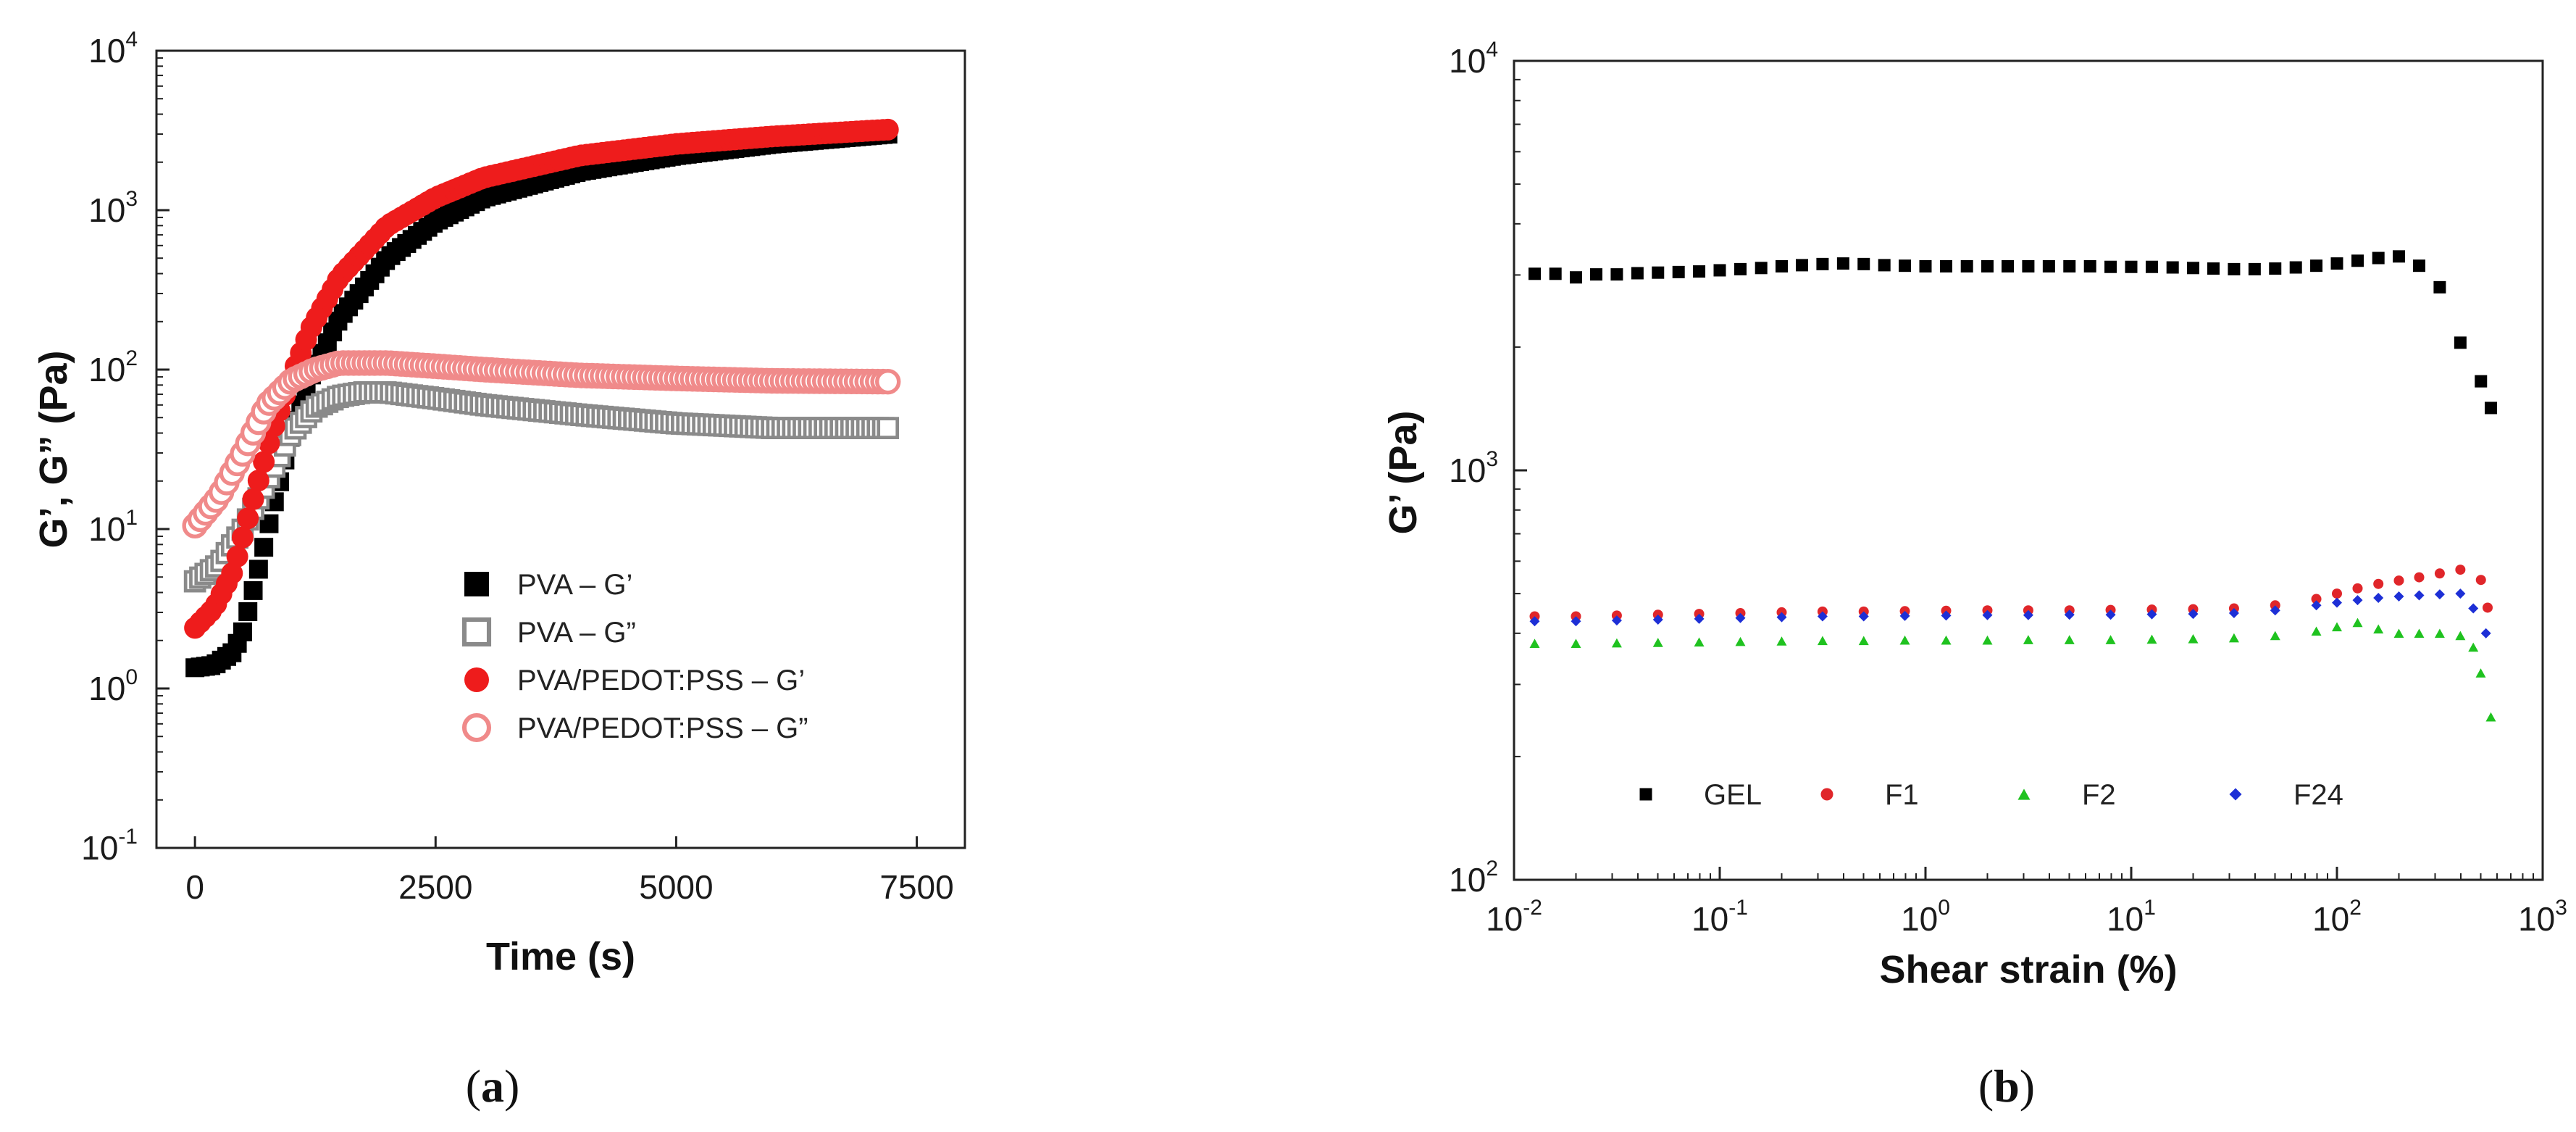  Describe the element at coordinates (1532, 908) in the screenshot. I see `panel-b-x-tick-label-exponent: -2` at that location.